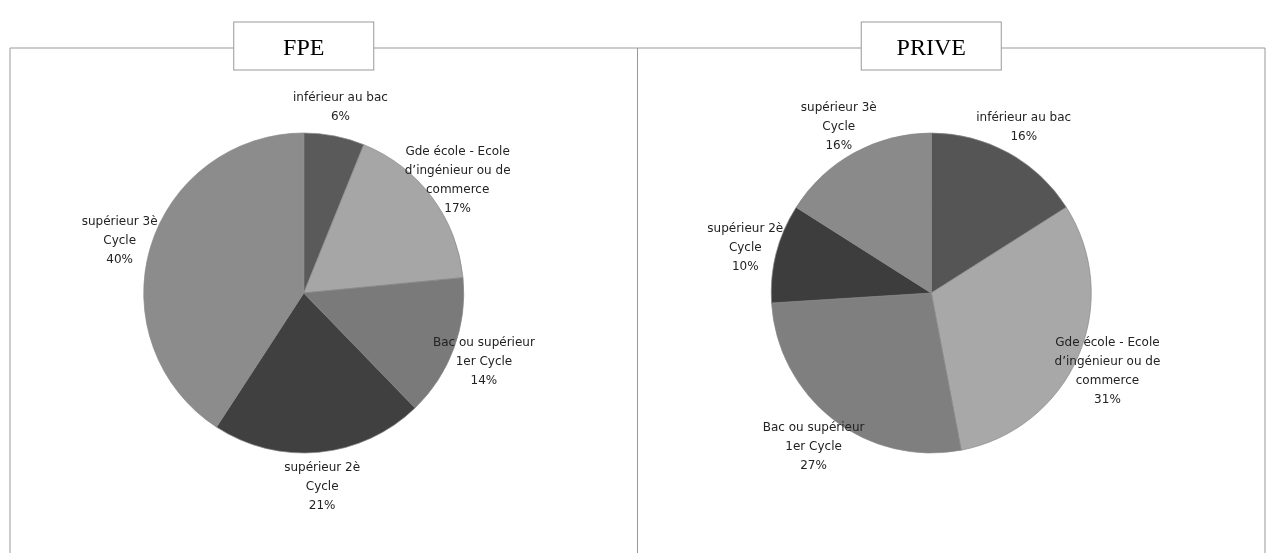 This screenshot has height=553, width=1275. Describe the element at coordinates (457, 208) in the screenshot. I see `data-label: 17%` at that location.